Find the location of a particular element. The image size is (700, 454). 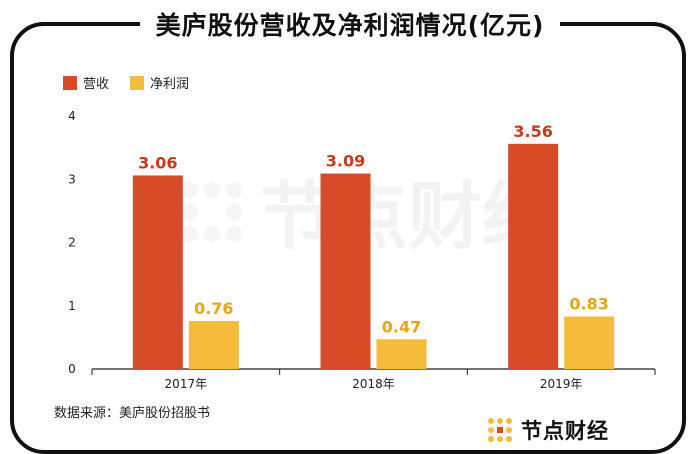

chart-title: 美庐股份营收及净利润情况(亿元) is located at coordinates (350, 24).